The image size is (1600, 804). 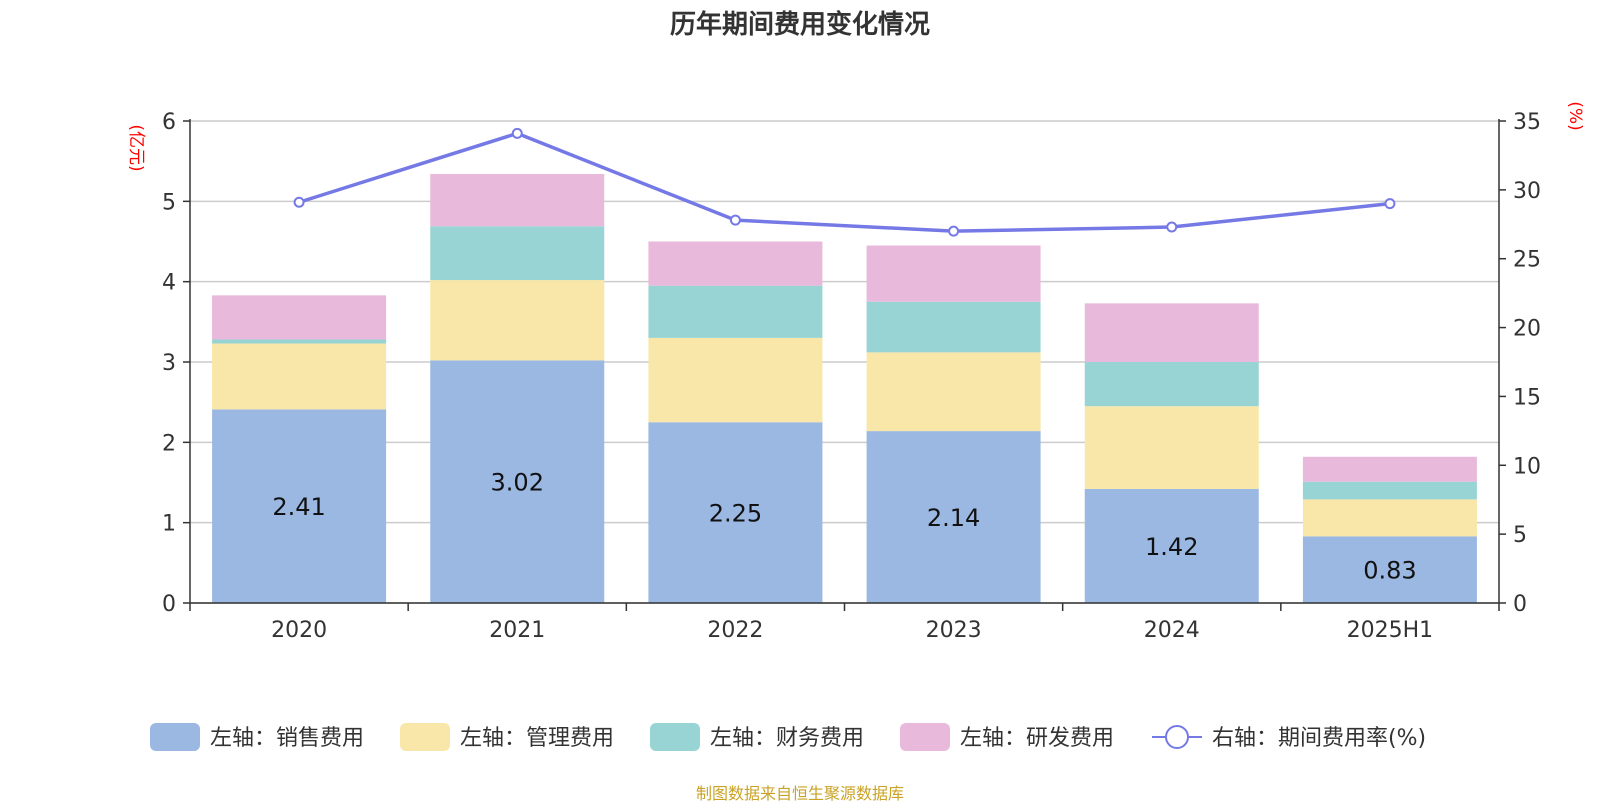 What do you see at coordinates (1520, 604) in the screenshot?
I see `right-axis-tick-label: 0` at bounding box center [1520, 604].